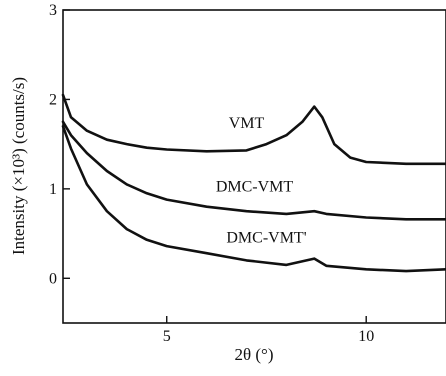 The width and height of the screenshot is (446, 376). I want to click on series-labels: VMT DMC-VMT DMC-VMT', so click(261, 180).